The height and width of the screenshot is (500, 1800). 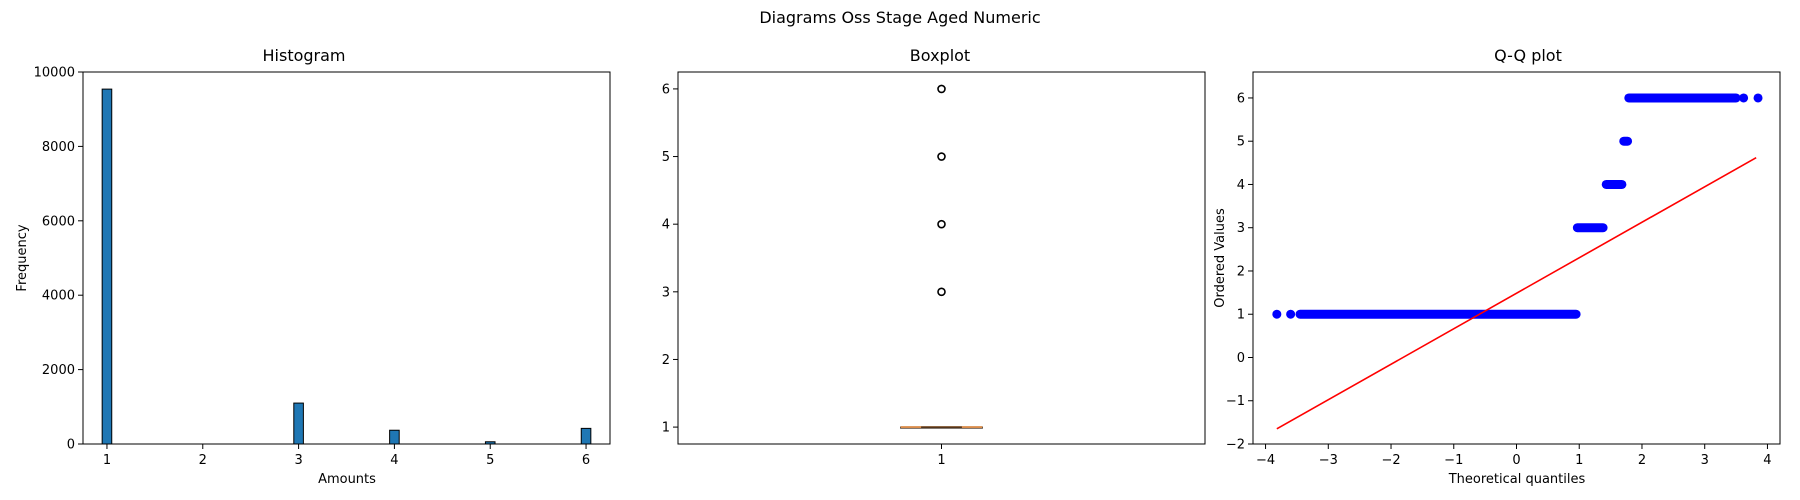 What do you see at coordinates (940, 55) in the screenshot?
I see `boxplot-title: Boxplot` at bounding box center [940, 55].